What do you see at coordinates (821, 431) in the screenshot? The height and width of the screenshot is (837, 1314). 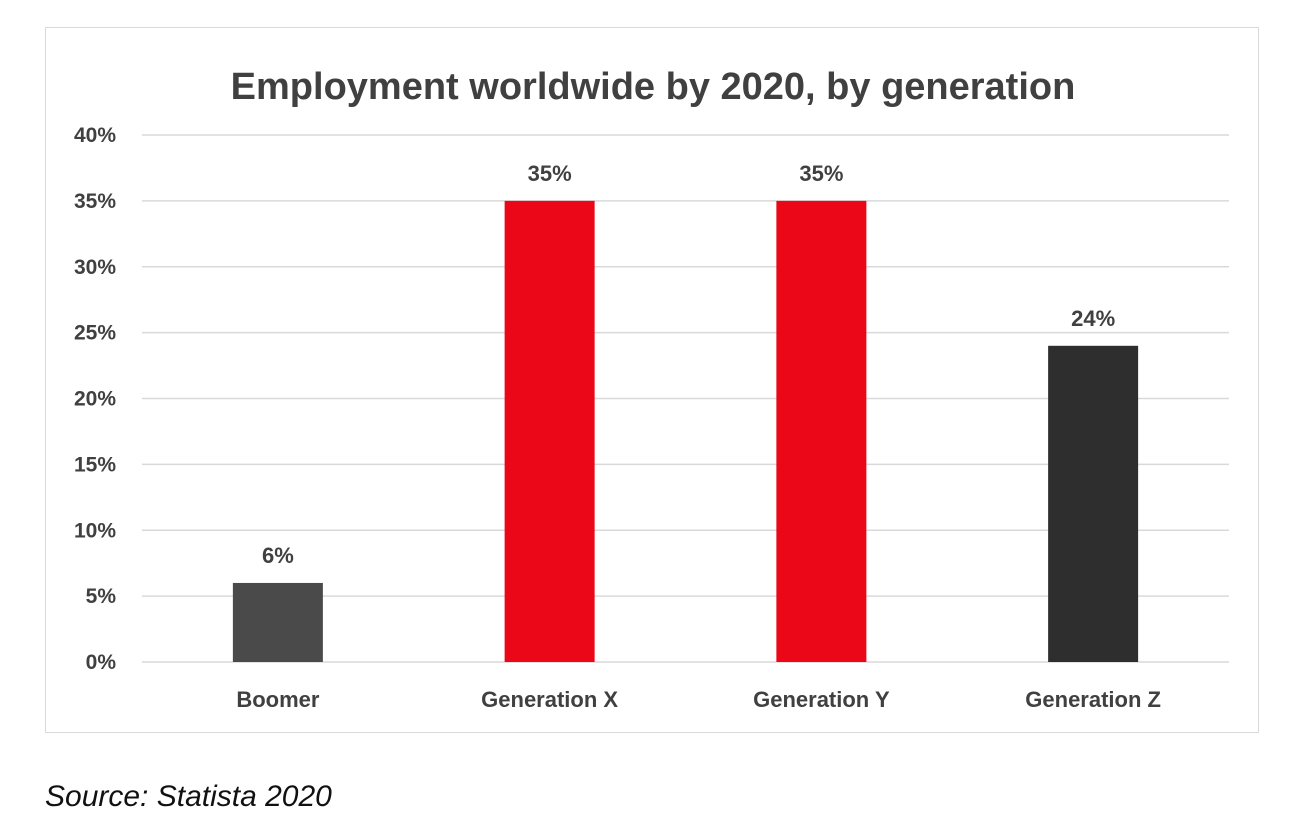 I see `bar-generation-y` at bounding box center [821, 431].